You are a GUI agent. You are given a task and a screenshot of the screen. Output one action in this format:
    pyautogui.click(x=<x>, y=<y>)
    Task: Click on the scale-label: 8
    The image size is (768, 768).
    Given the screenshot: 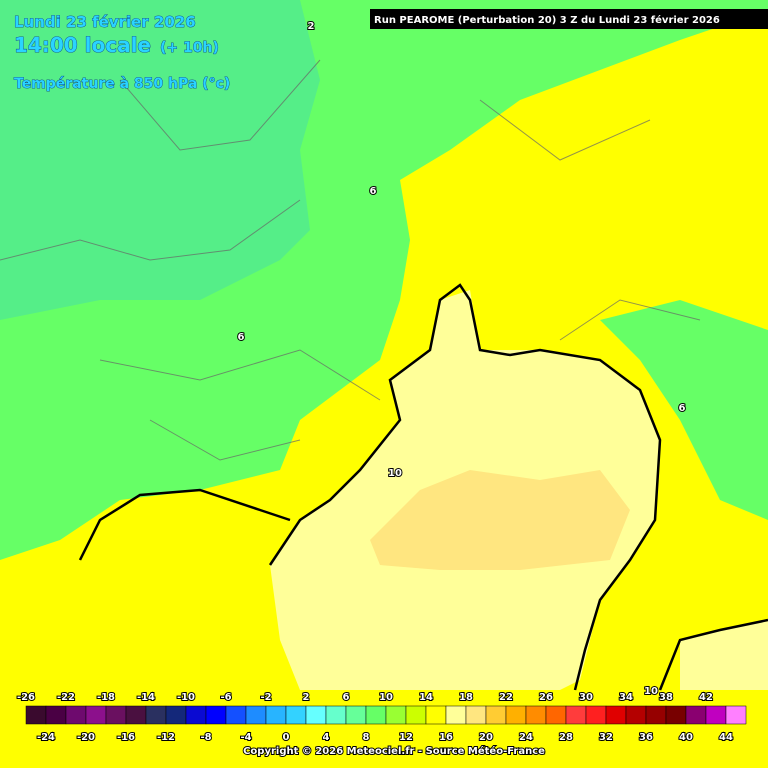 What is the action you would take?
    pyautogui.click(x=366, y=737)
    